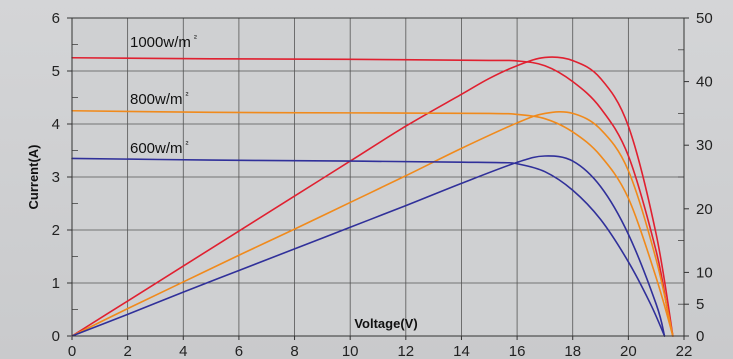  I want to click on x-tick-label: 6, so click(239, 351).